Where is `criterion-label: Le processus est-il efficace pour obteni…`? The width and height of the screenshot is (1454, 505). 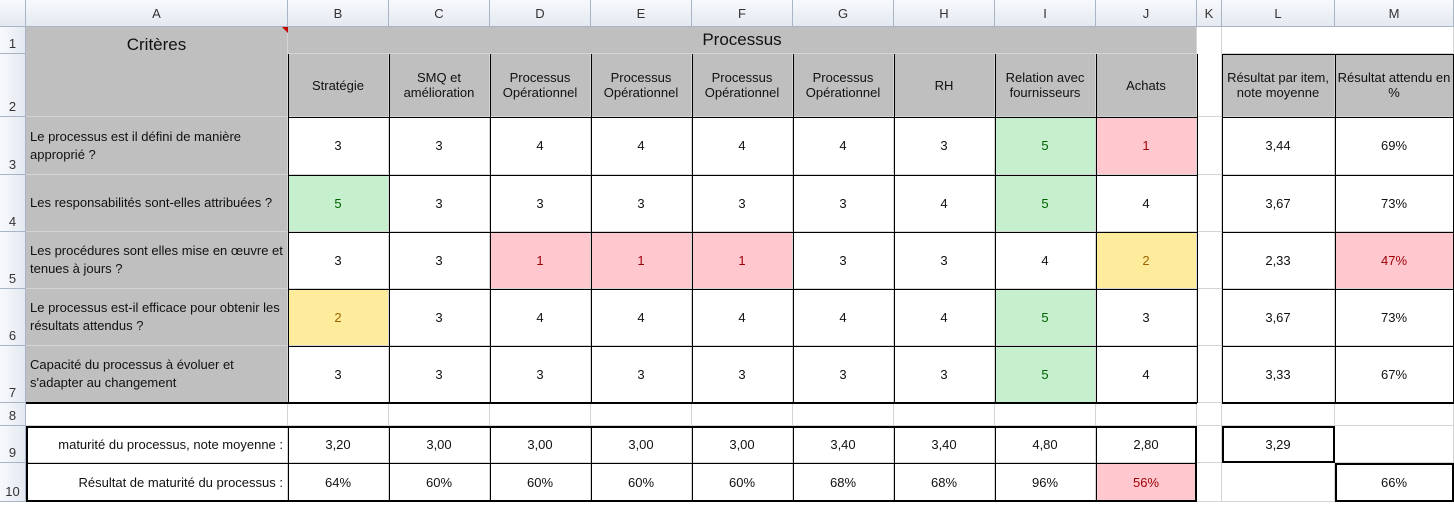 criterion-label: Le processus est-il efficace pour obteni… is located at coordinates (157, 317).